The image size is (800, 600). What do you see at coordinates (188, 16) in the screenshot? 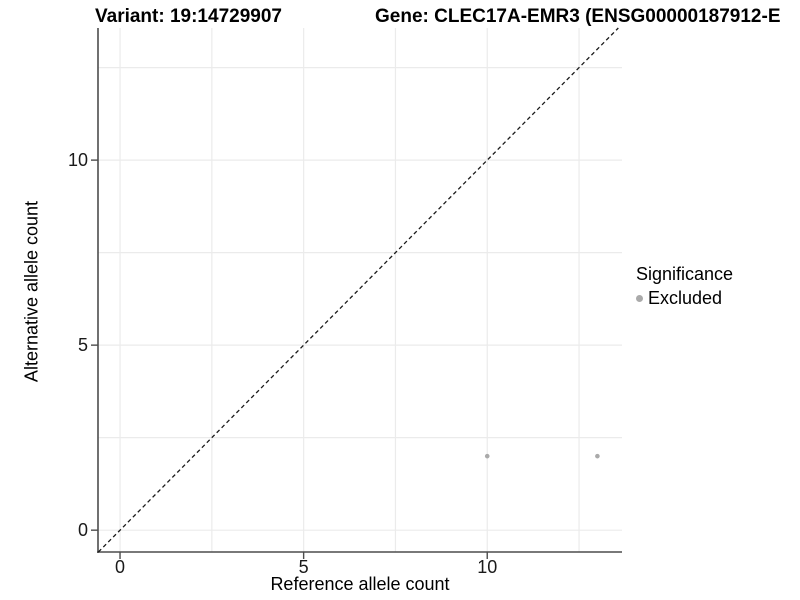
I see `variant-title: Variant: 19:14729907` at bounding box center [188, 16].